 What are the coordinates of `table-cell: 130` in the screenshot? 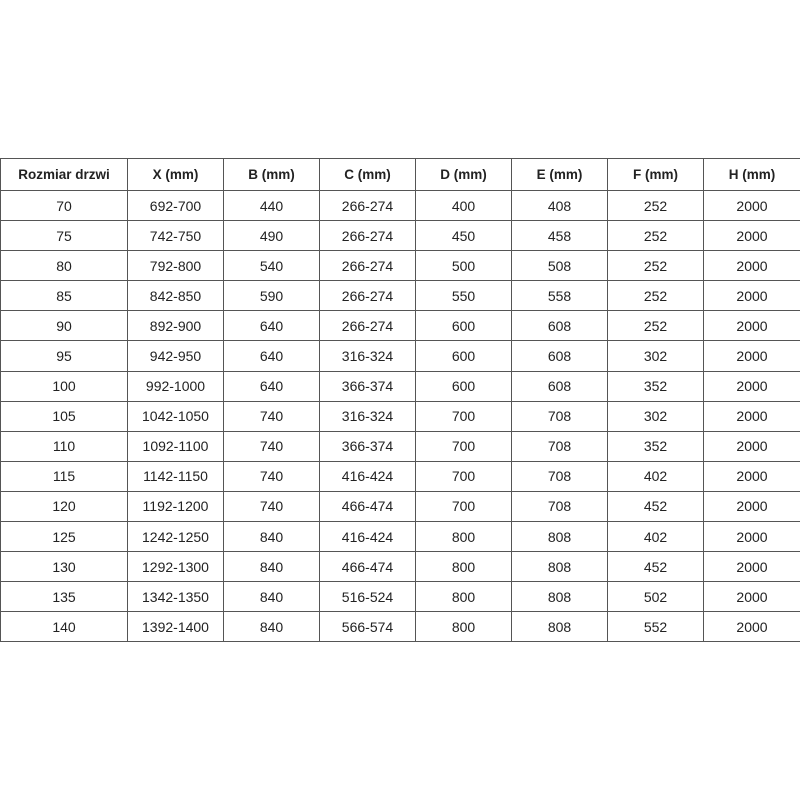 It's located at (64, 567).